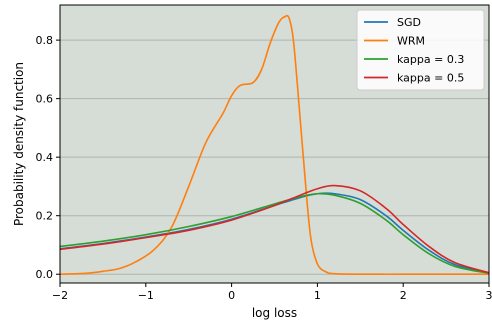  Describe the element at coordinates (45, 216) in the screenshot. I see `y-tick-label: 0.2` at that location.